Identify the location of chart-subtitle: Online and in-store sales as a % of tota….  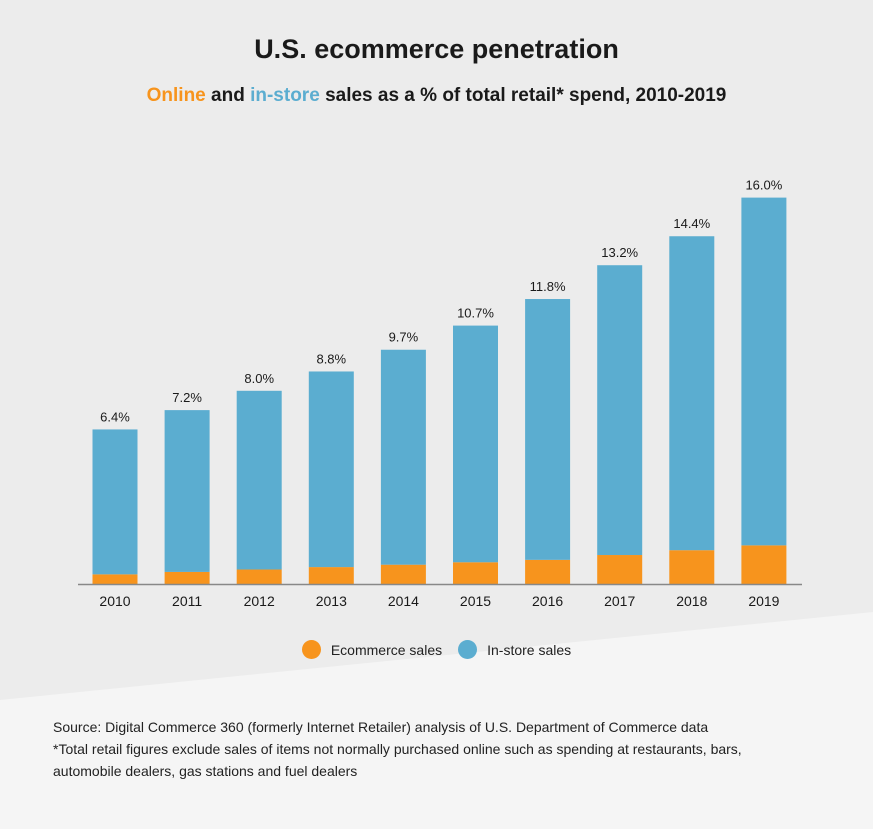
(436, 96).